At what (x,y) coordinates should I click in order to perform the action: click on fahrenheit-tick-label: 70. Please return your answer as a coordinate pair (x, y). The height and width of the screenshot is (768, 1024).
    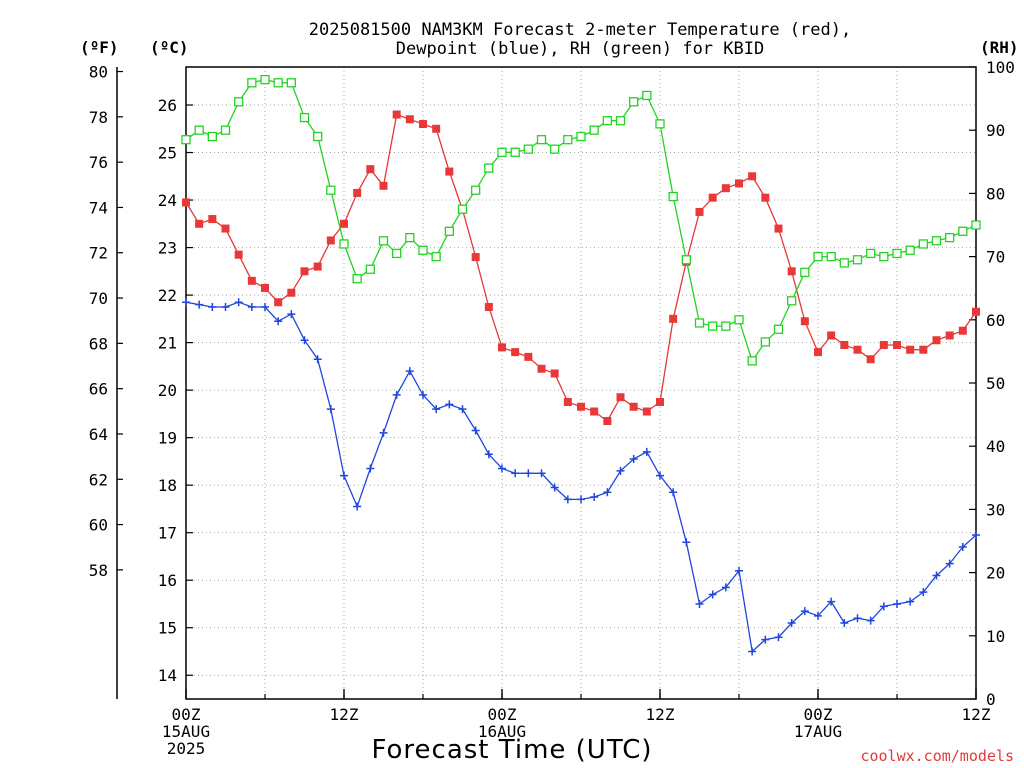
    Looking at the image, I should click on (98, 298).